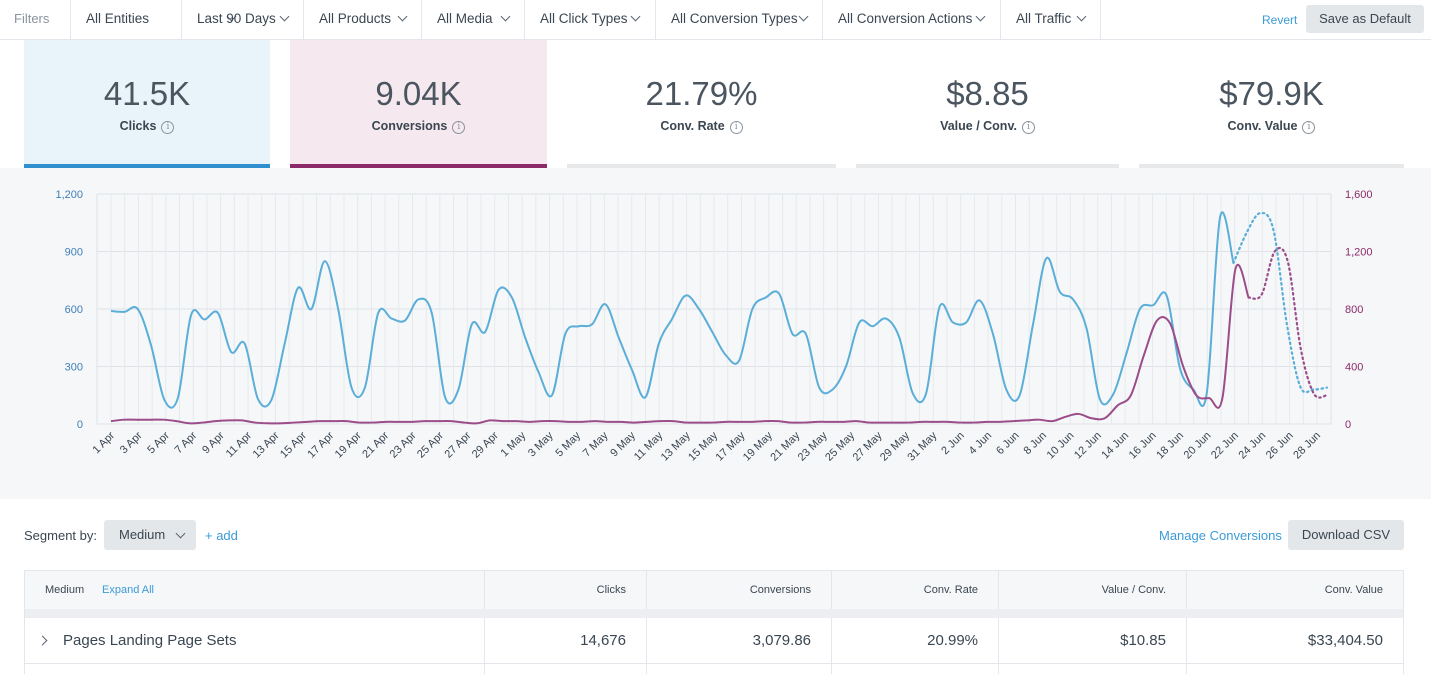  What do you see at coordinates (1050, 19) in the screenshot?
I see `filter-traffic-dropdown: All Traffic` at bounding box center [1050, 19].